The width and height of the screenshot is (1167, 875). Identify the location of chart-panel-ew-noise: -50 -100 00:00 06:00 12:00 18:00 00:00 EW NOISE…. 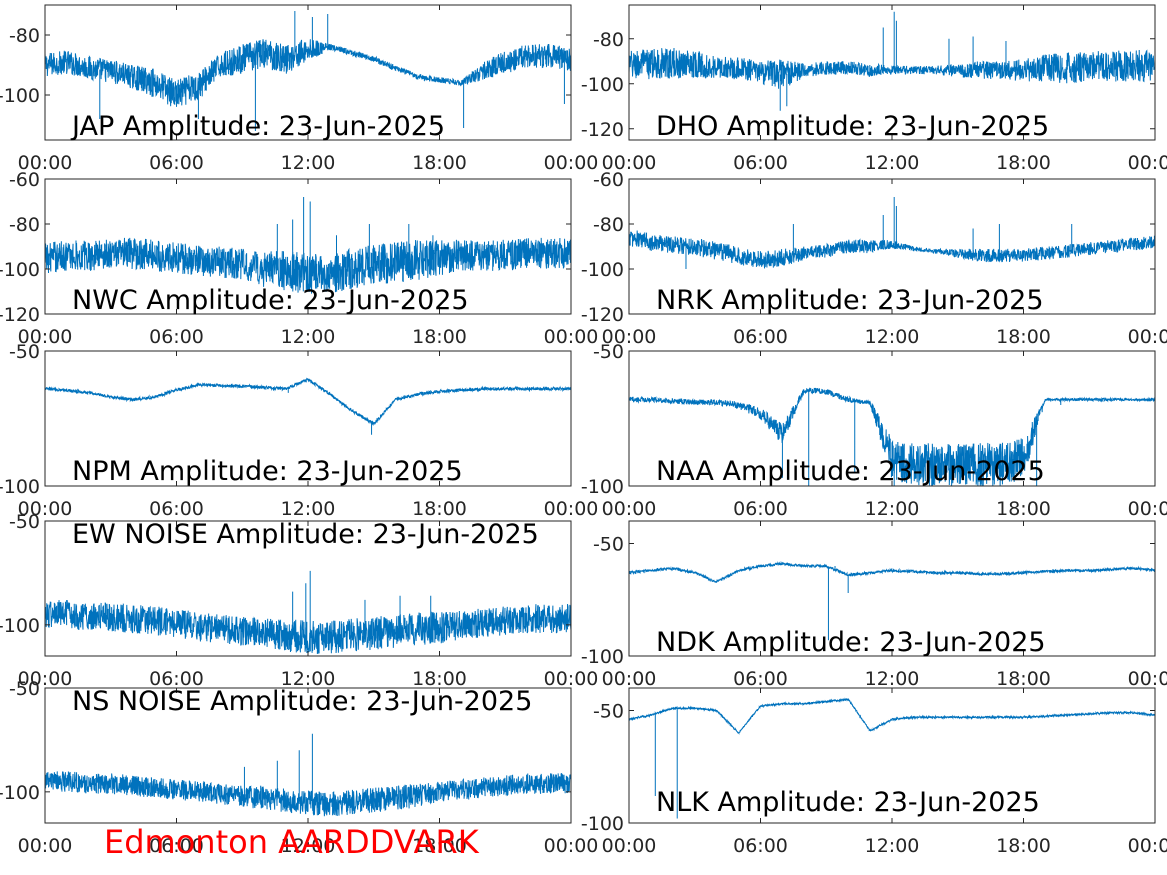
(299, 600).